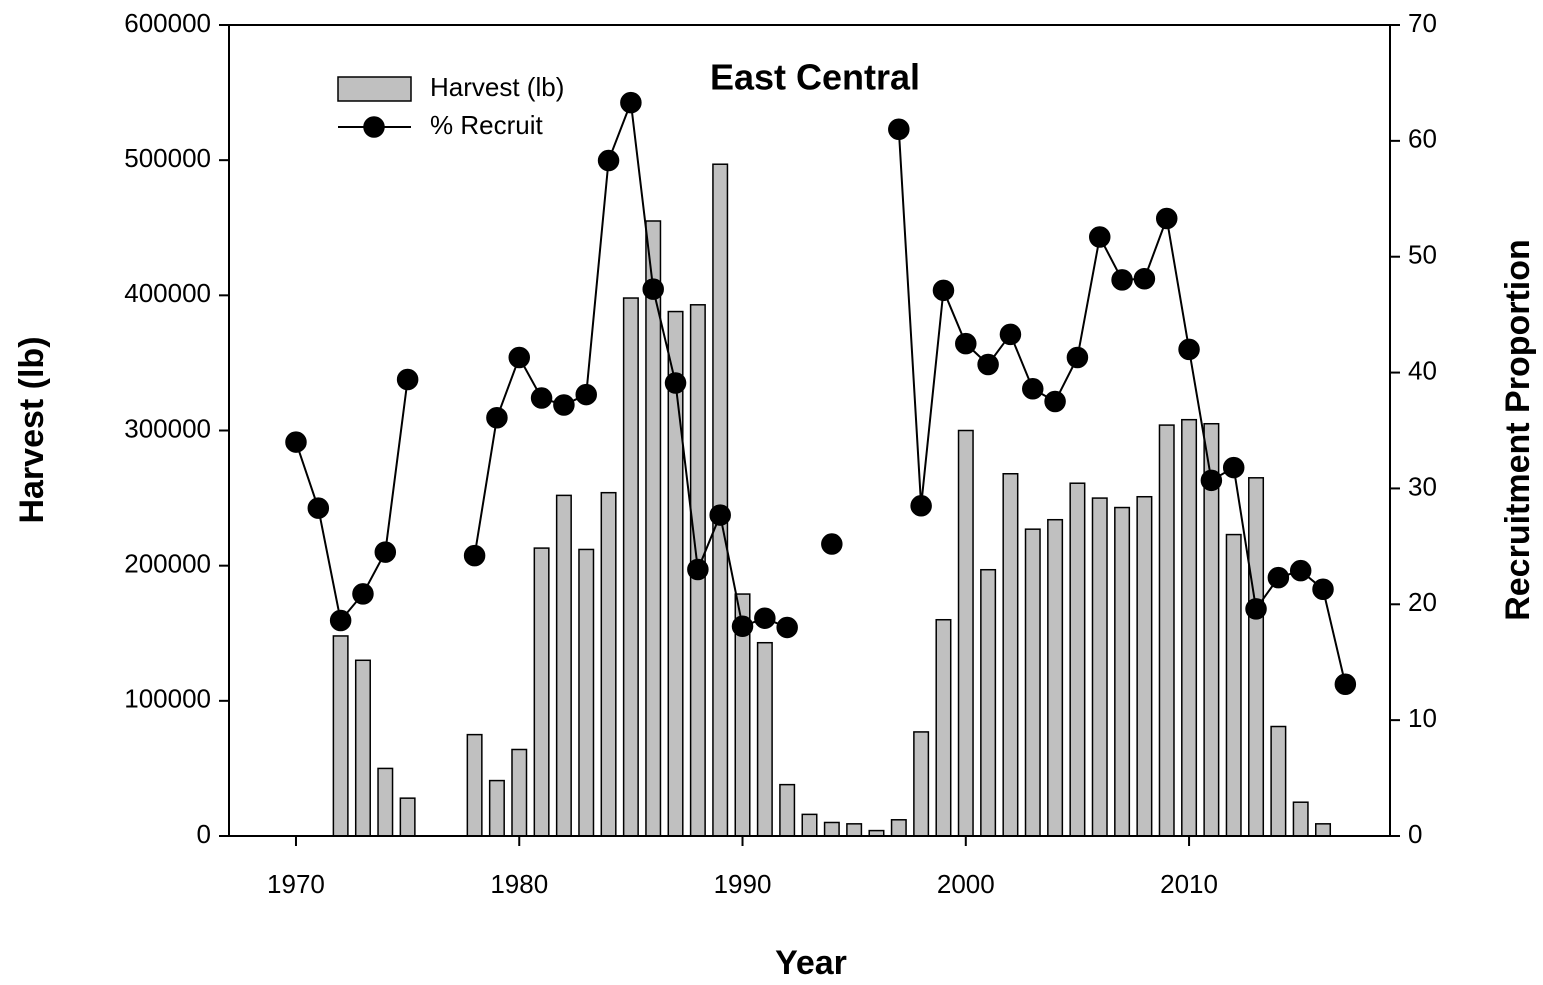  Describe the element at coordinates (497, 87) in the screenshot. I see `legend-label: Harvest (lb)` at that location.